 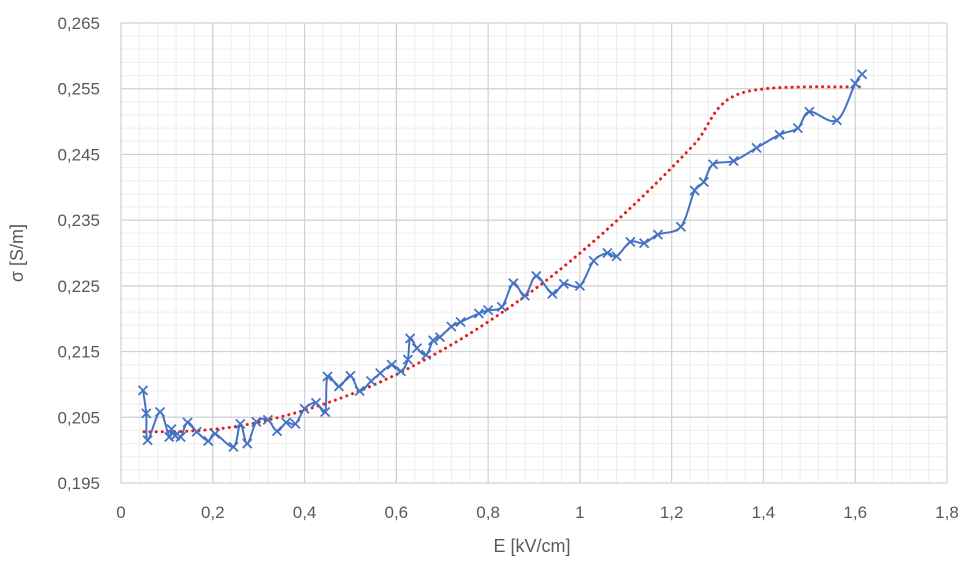 What do you see at coordinates (78, 89) in the screenshot?
I see `y-tick-label: 0,255` at bounding box center [78, 89].